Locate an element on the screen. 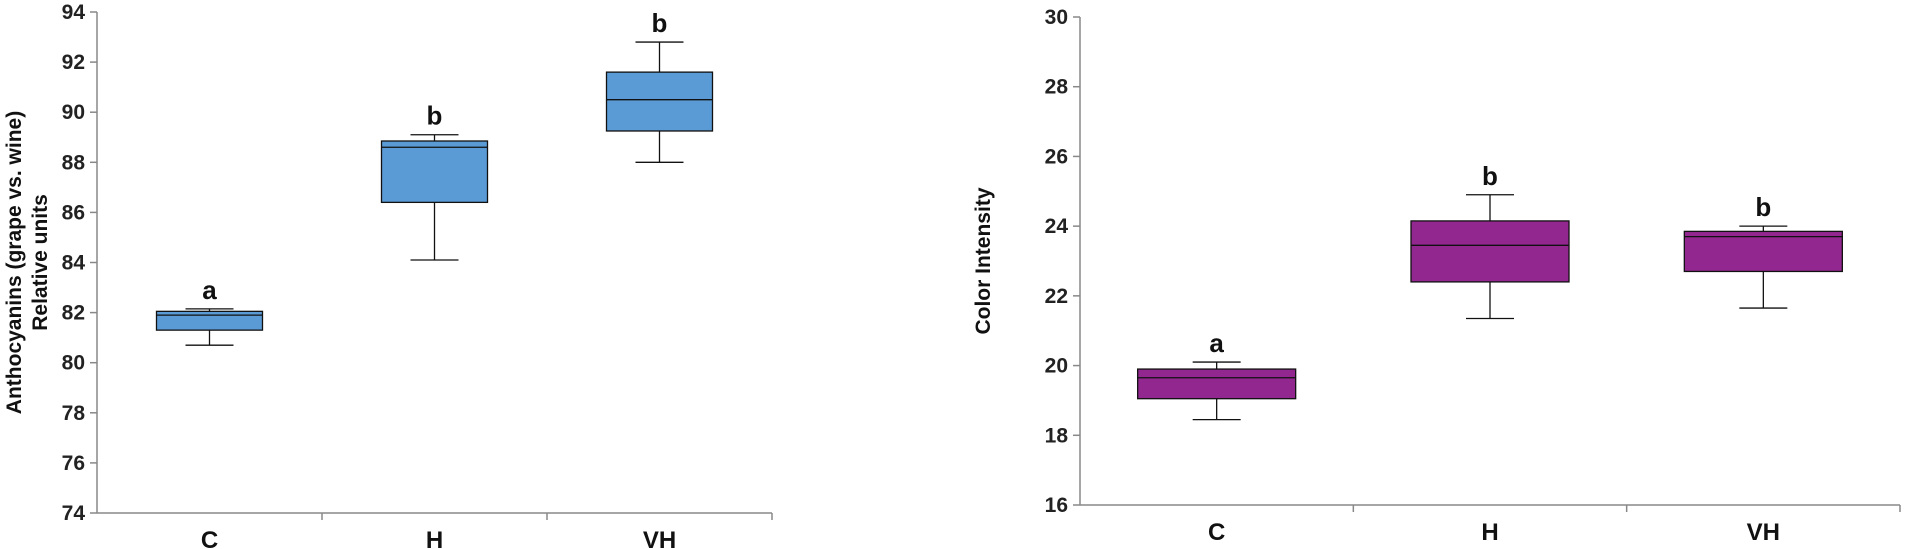 The width and height of the screenshot is (1905, 549). y-tick-label: 16 is located at coordinates (1056, 505).